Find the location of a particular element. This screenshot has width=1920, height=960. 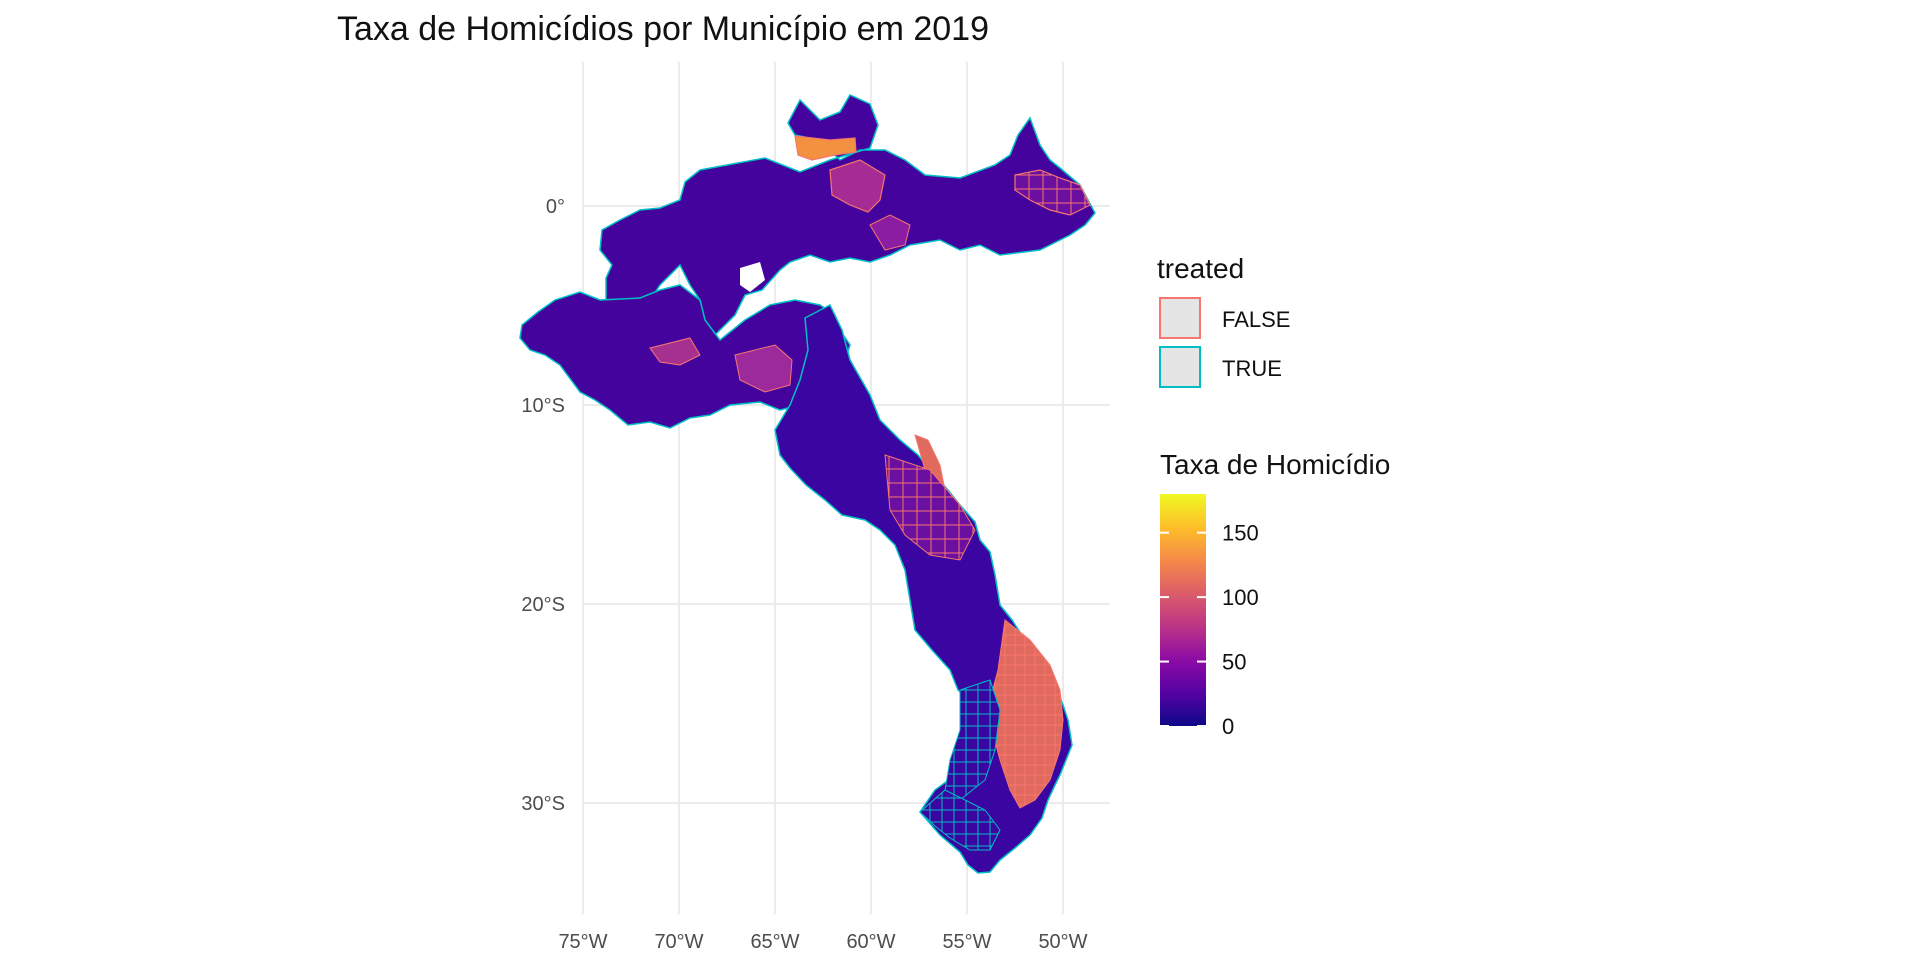

y-tick-label: 30°S is located at coordinates (543, 804).